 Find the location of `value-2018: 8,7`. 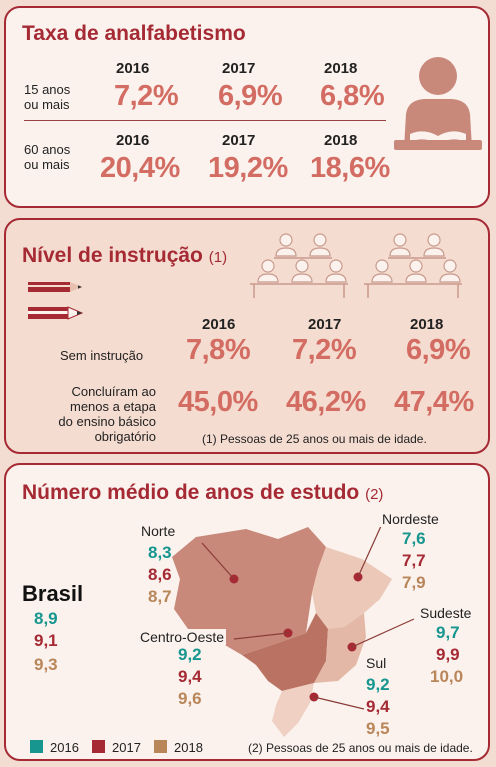

value-2018: 8,7 is located at coordinates (160, 596).